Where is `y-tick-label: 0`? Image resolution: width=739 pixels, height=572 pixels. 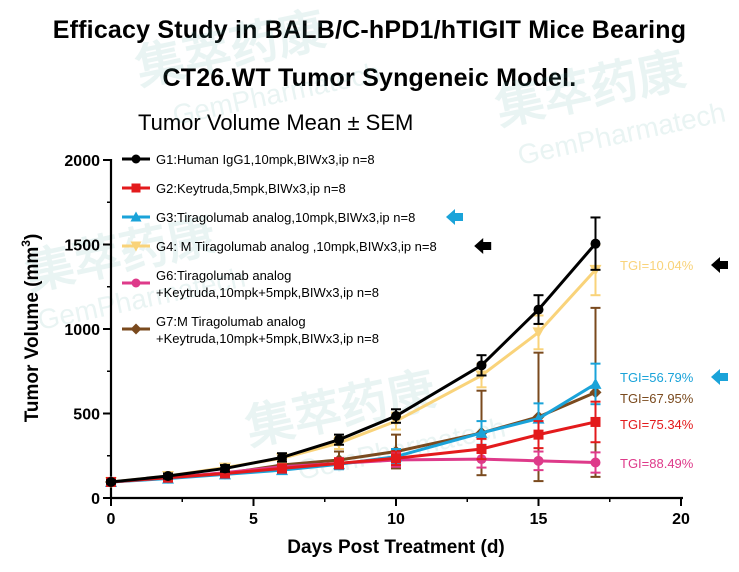 y-tick-label: 0 is located at coordinates (95, 499).